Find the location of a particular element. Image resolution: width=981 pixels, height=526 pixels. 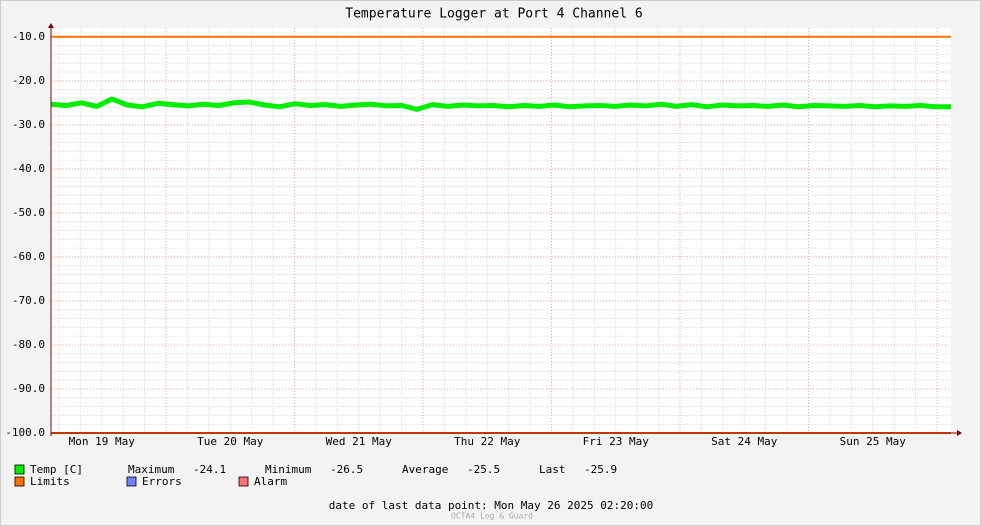

x-tick-label: Sat 24 May is located at coordinates (744, 441).